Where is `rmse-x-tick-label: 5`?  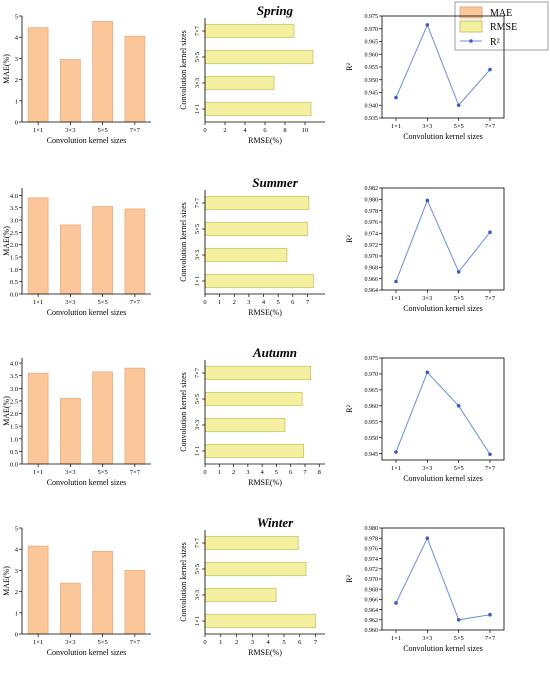 rmse-x-tick-label: 5 is located at coordinates (283, 642).